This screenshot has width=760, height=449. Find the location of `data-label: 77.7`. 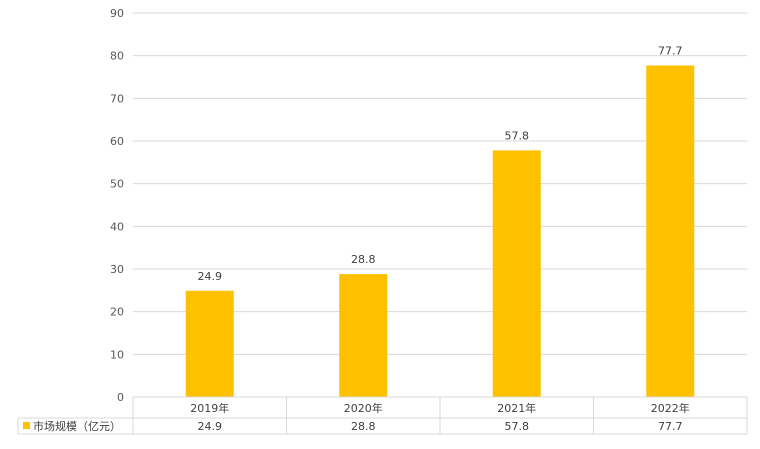

data-label: 77.7 is located at coordinates (670, 50).